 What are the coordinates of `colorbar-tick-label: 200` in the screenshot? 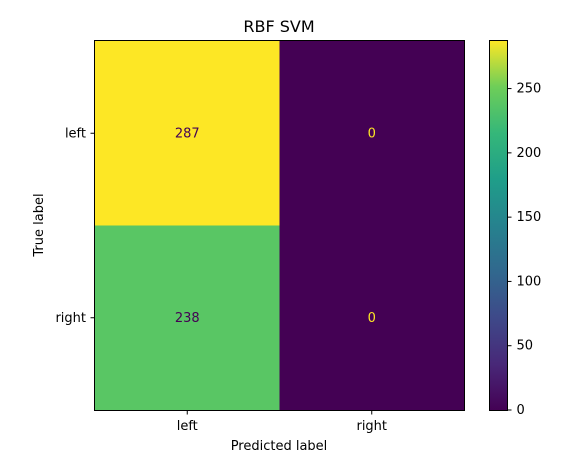 It's located at (529, 153).